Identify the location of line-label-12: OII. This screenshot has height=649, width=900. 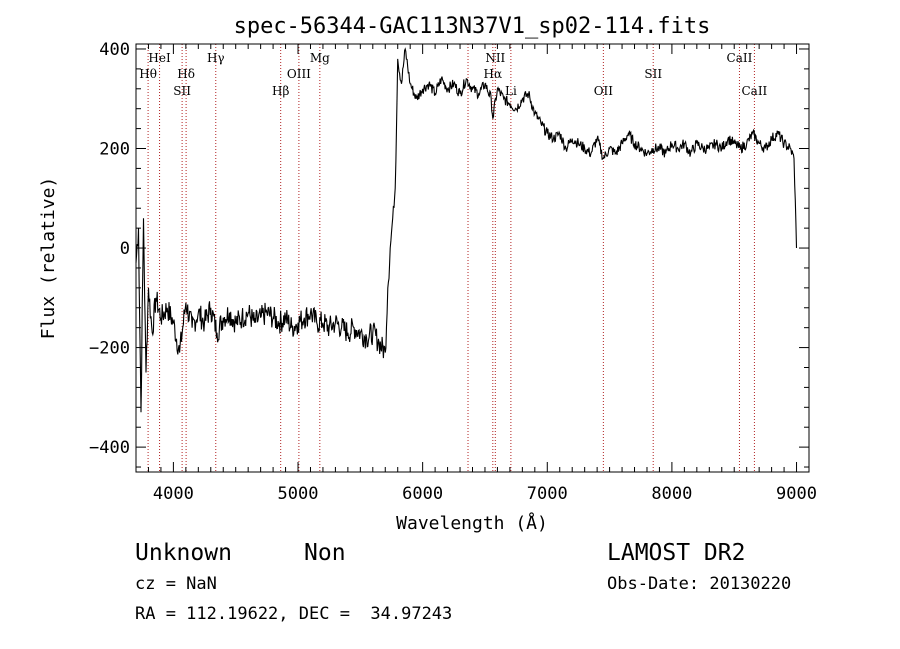
(604, 91).